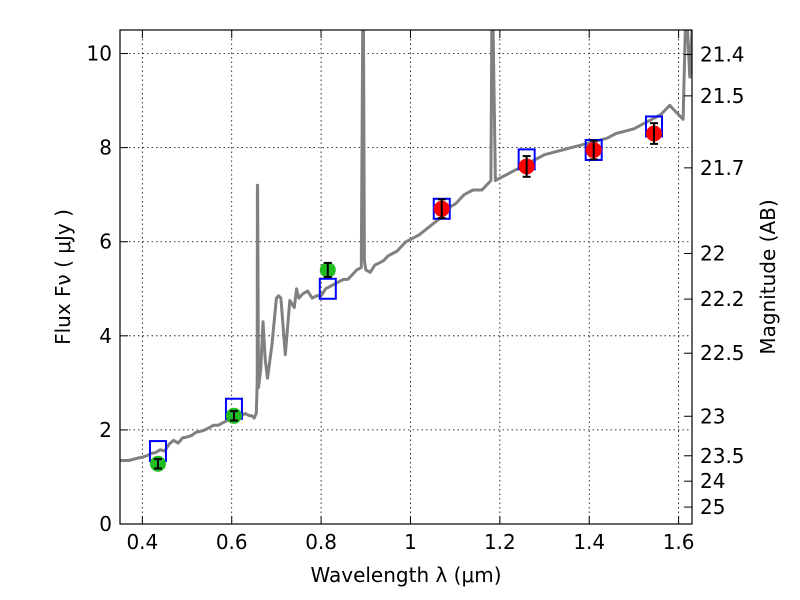  I want to click on y2-axis-label: Magnitude (AB), so click(768, 276).